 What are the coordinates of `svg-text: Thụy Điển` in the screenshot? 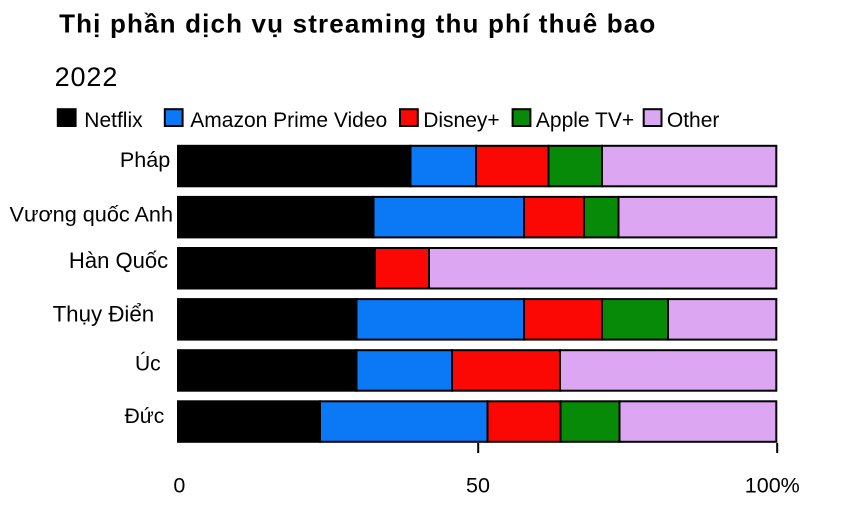 It's located at (104, 314).